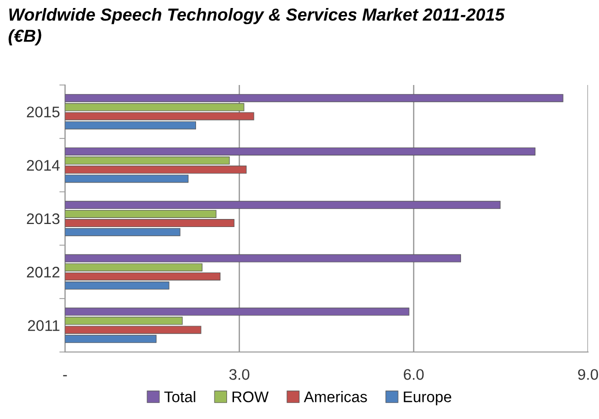  I want to click on y-tick-label: 2015, so click(43, 112).